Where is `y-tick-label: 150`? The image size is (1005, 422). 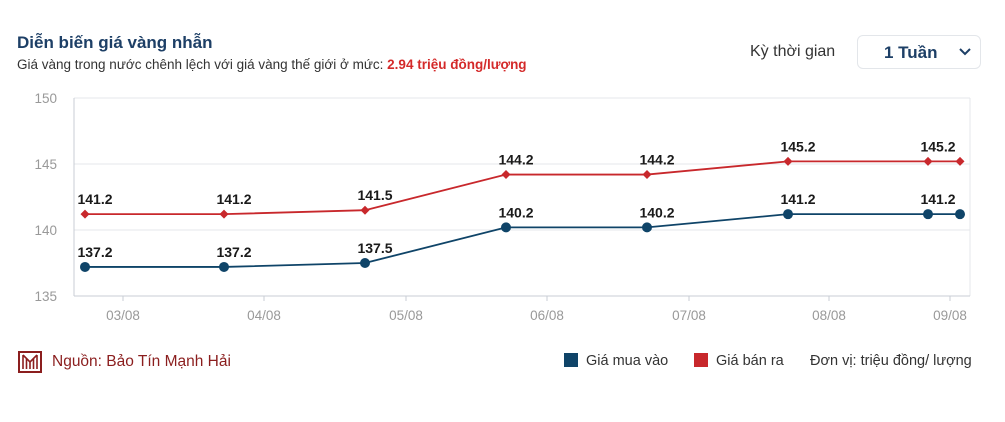 y-tick-label: 150 is located at coordinates (45, 98).